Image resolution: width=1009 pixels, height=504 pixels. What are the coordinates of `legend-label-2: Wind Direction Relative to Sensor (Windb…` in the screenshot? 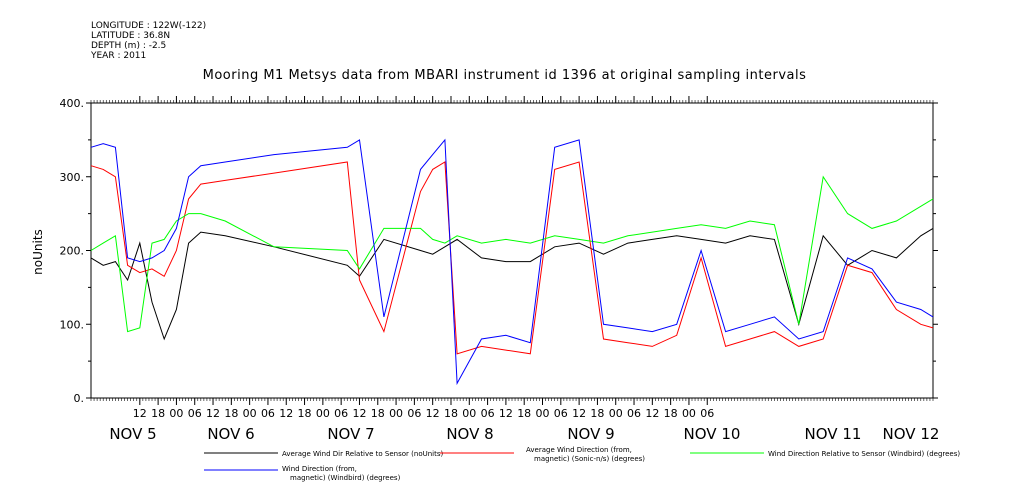 It's located at (864, 454).